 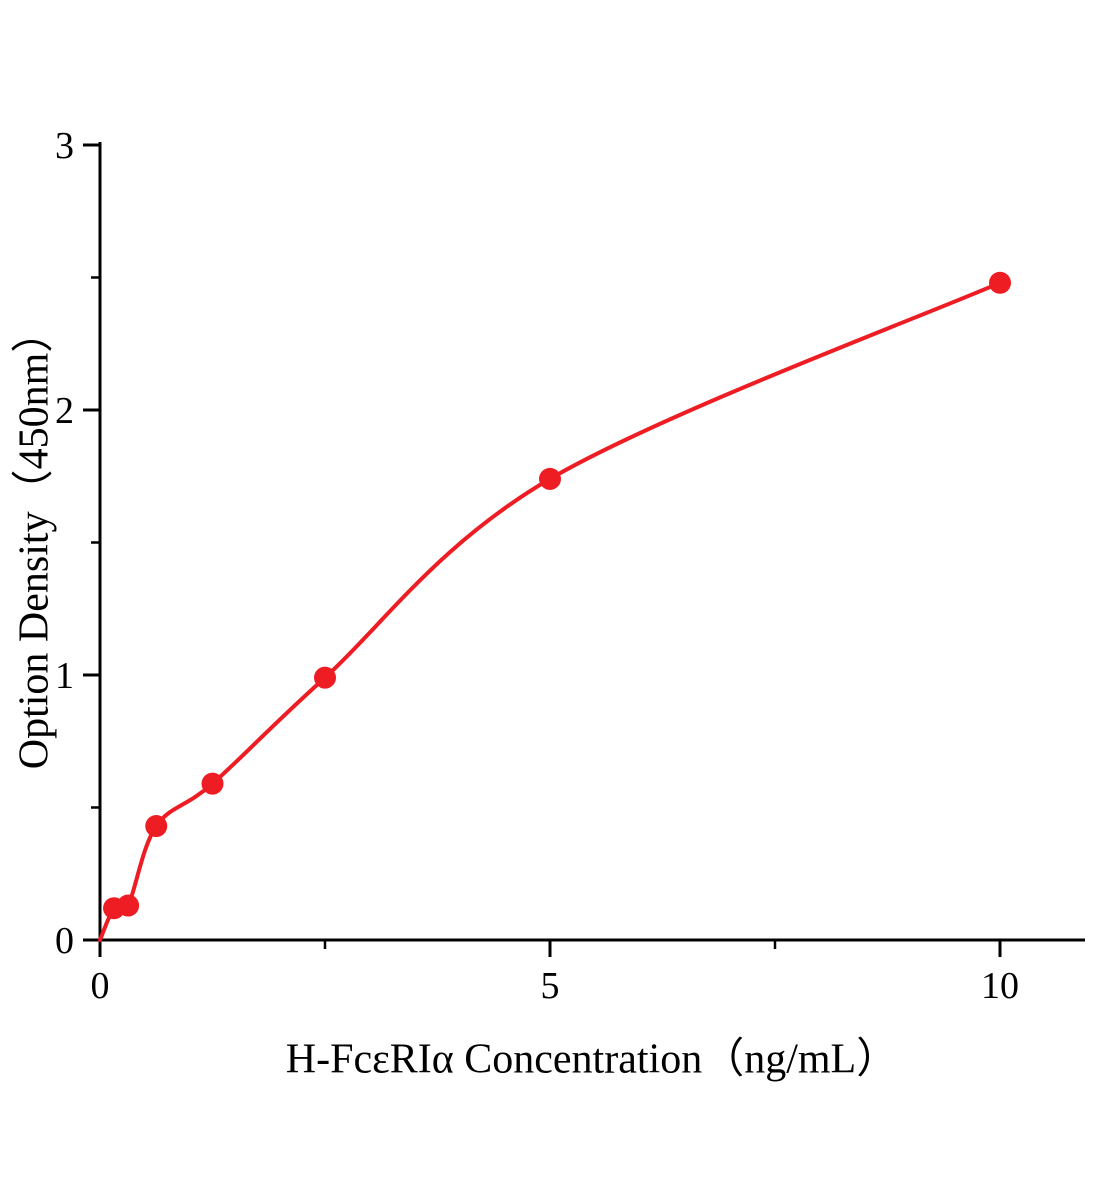 What do you see at coordinates (64, 146) in the screenshot?
I see `svg-text: 3` at bounding box center [64, 146].